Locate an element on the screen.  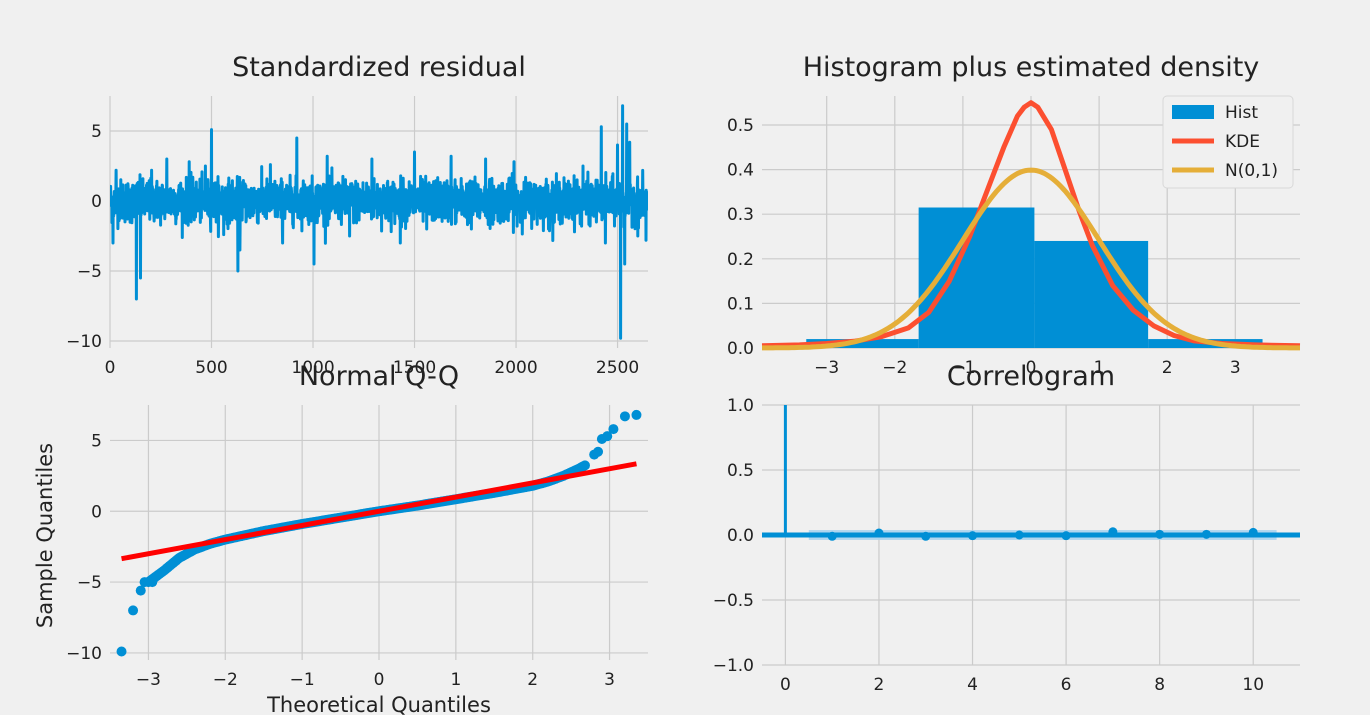
correlogram-x-tick-label: 6 is located at coordinates (1066, 685).